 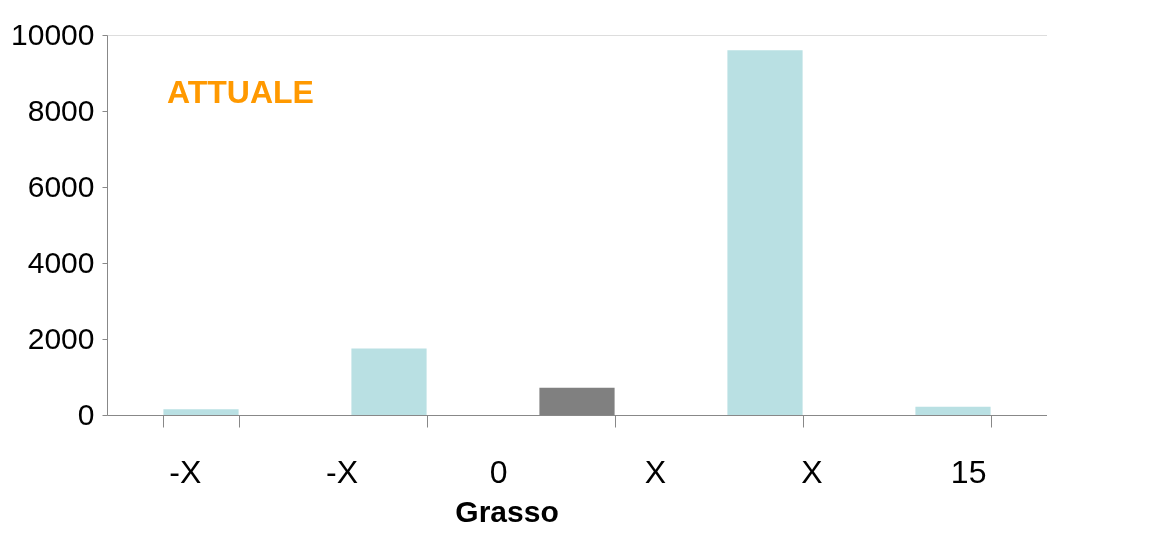 I want to click on text: 15, so click(x=968, y=472).